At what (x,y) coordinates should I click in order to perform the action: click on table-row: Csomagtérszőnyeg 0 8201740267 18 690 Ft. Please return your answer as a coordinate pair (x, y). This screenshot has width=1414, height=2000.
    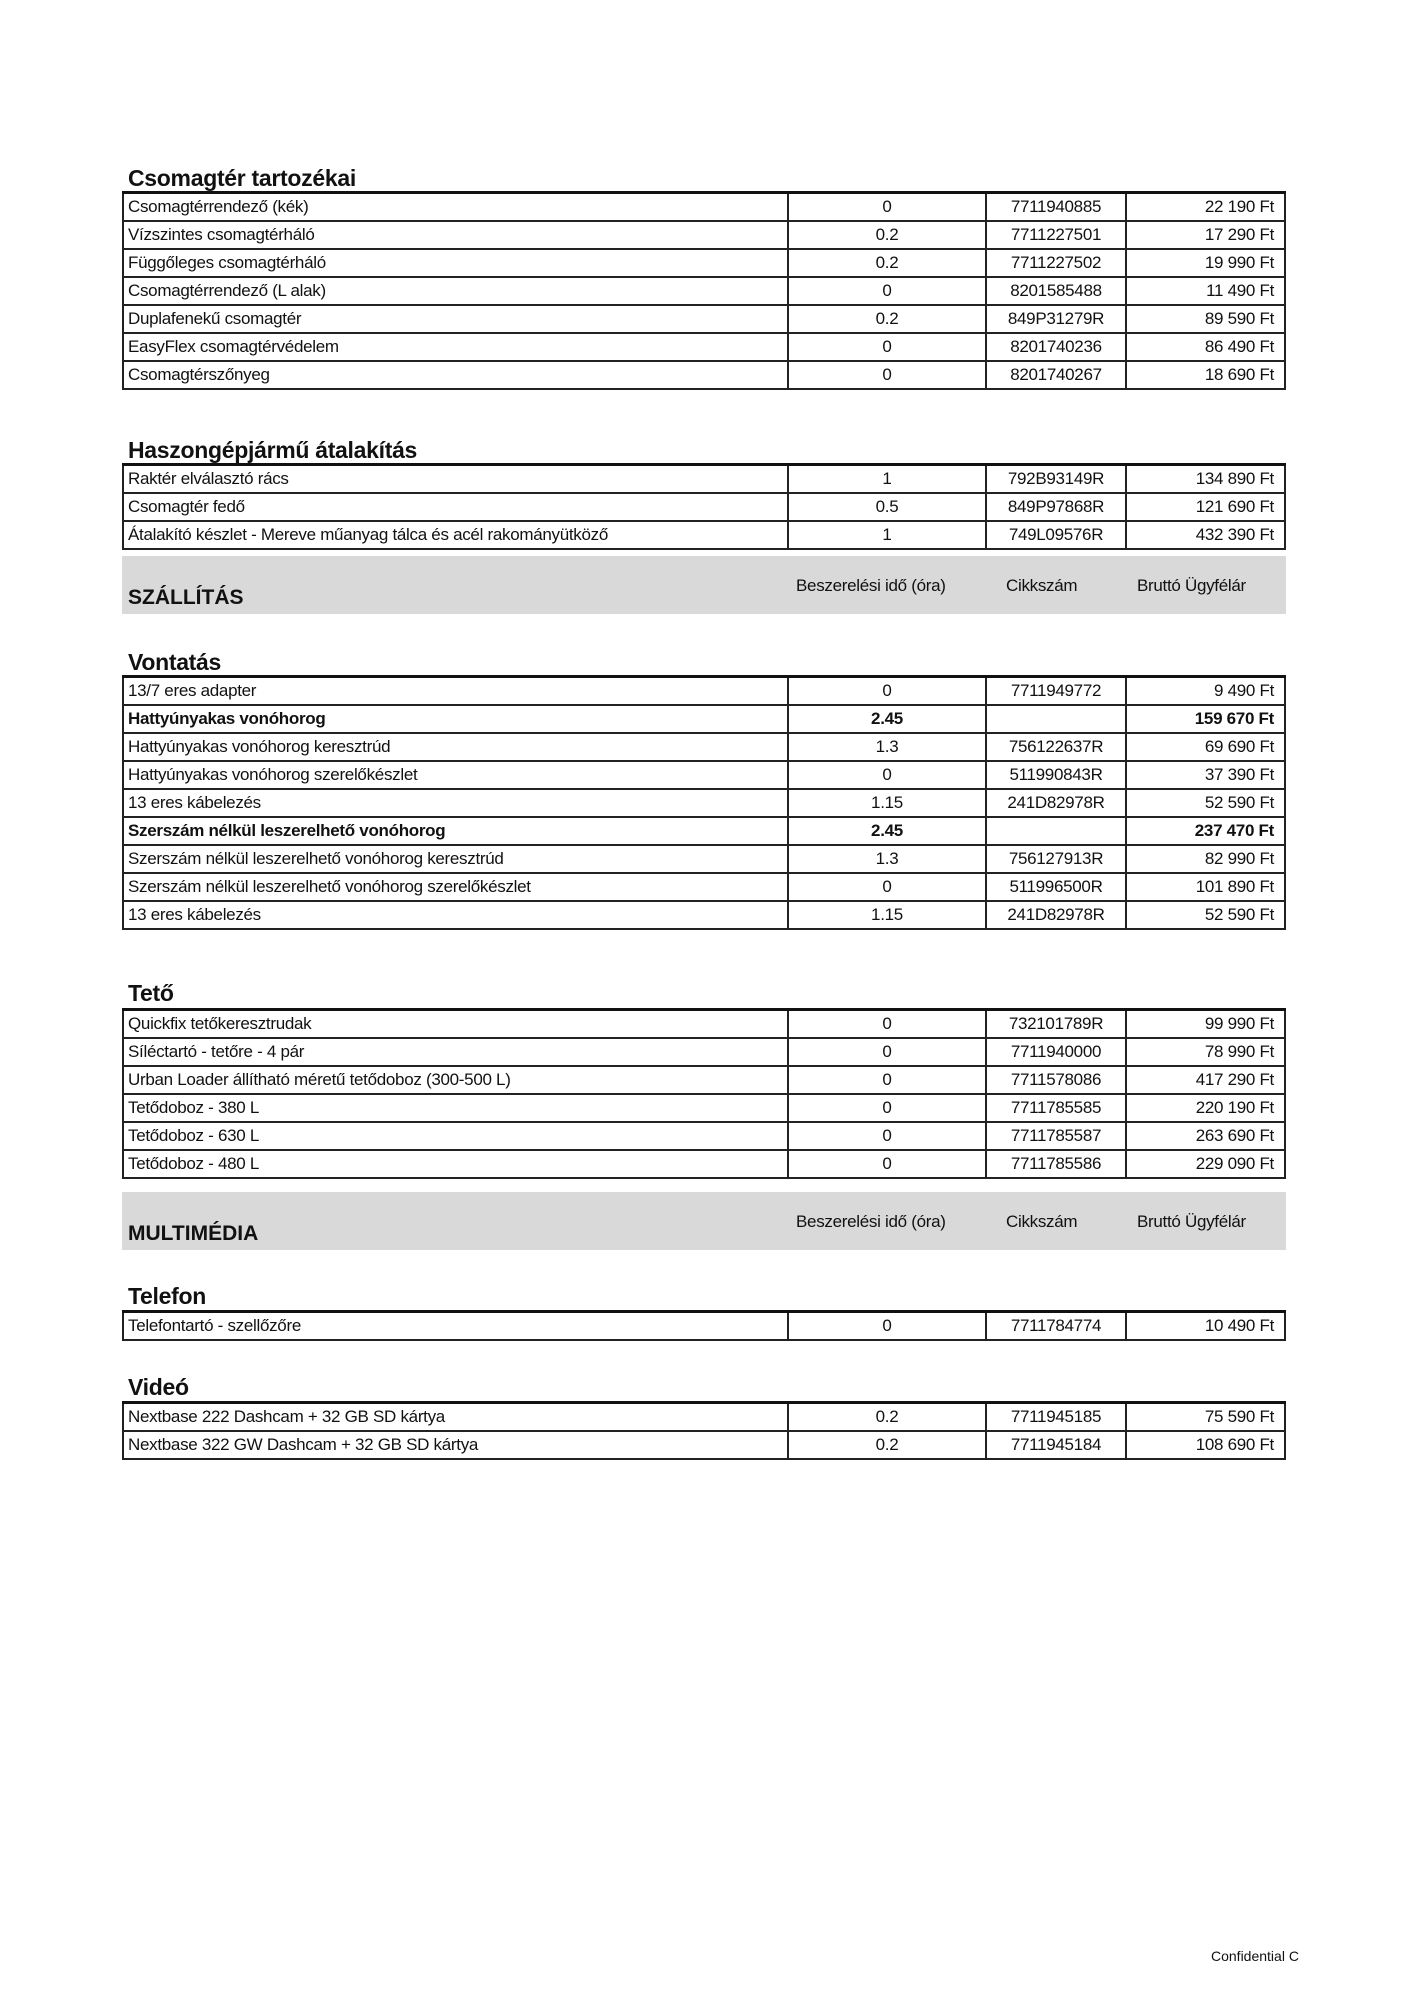
    Looking at the image, I should click on (704, 375).